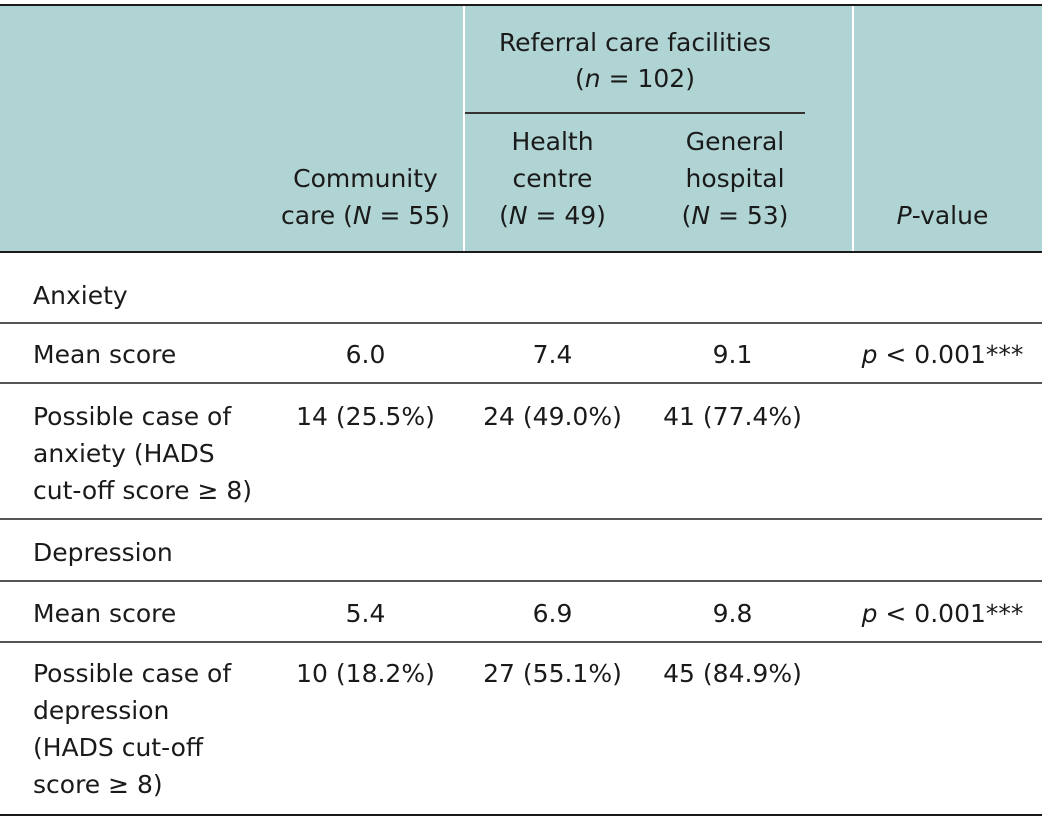 The width and height of the screenshot is (1042, 819). I want to click on depression-mean-health: 6.9, so click(552, 613).